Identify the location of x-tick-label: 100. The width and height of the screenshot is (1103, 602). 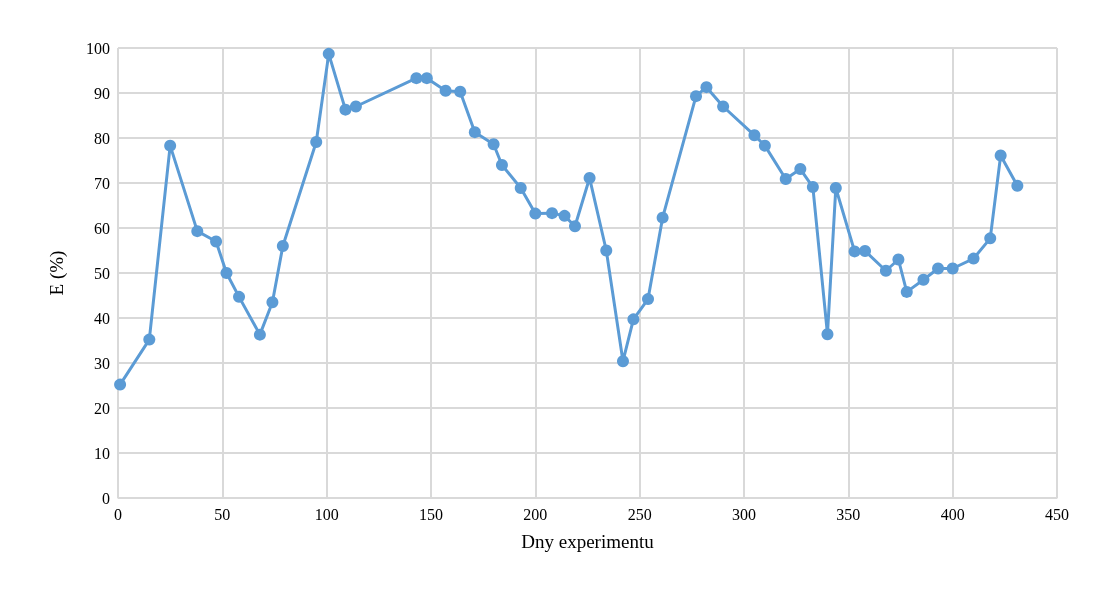
(326, 514).